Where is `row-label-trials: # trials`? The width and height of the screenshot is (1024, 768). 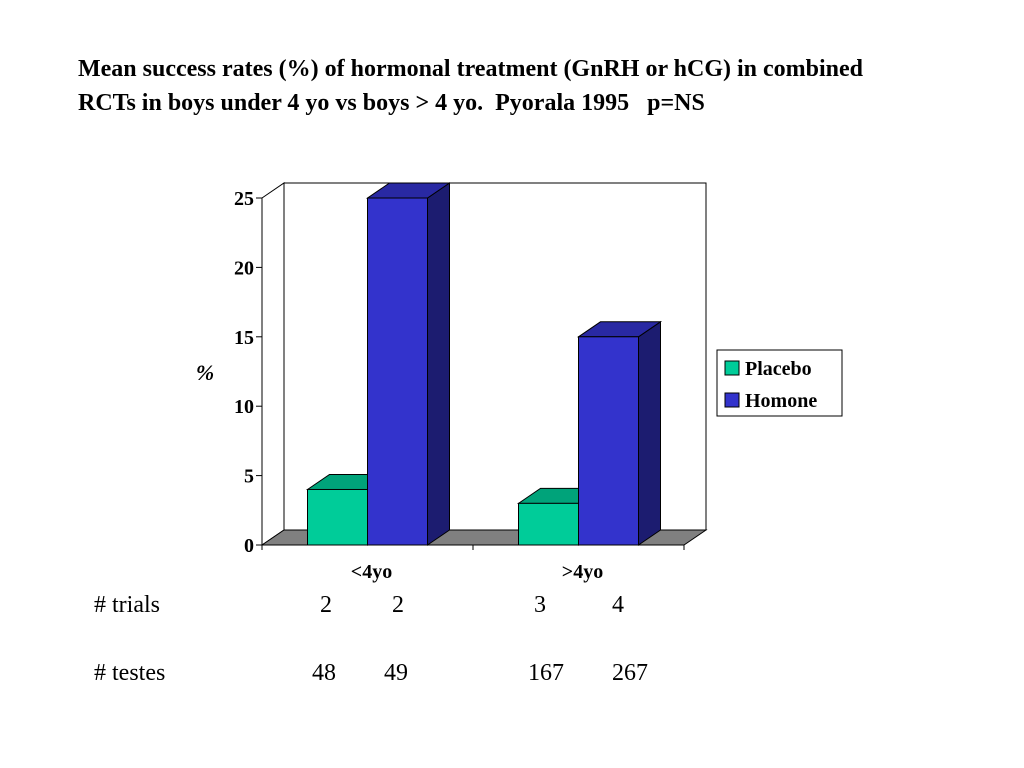 row-label-trials: # trials is located at coordinates (127, 605).